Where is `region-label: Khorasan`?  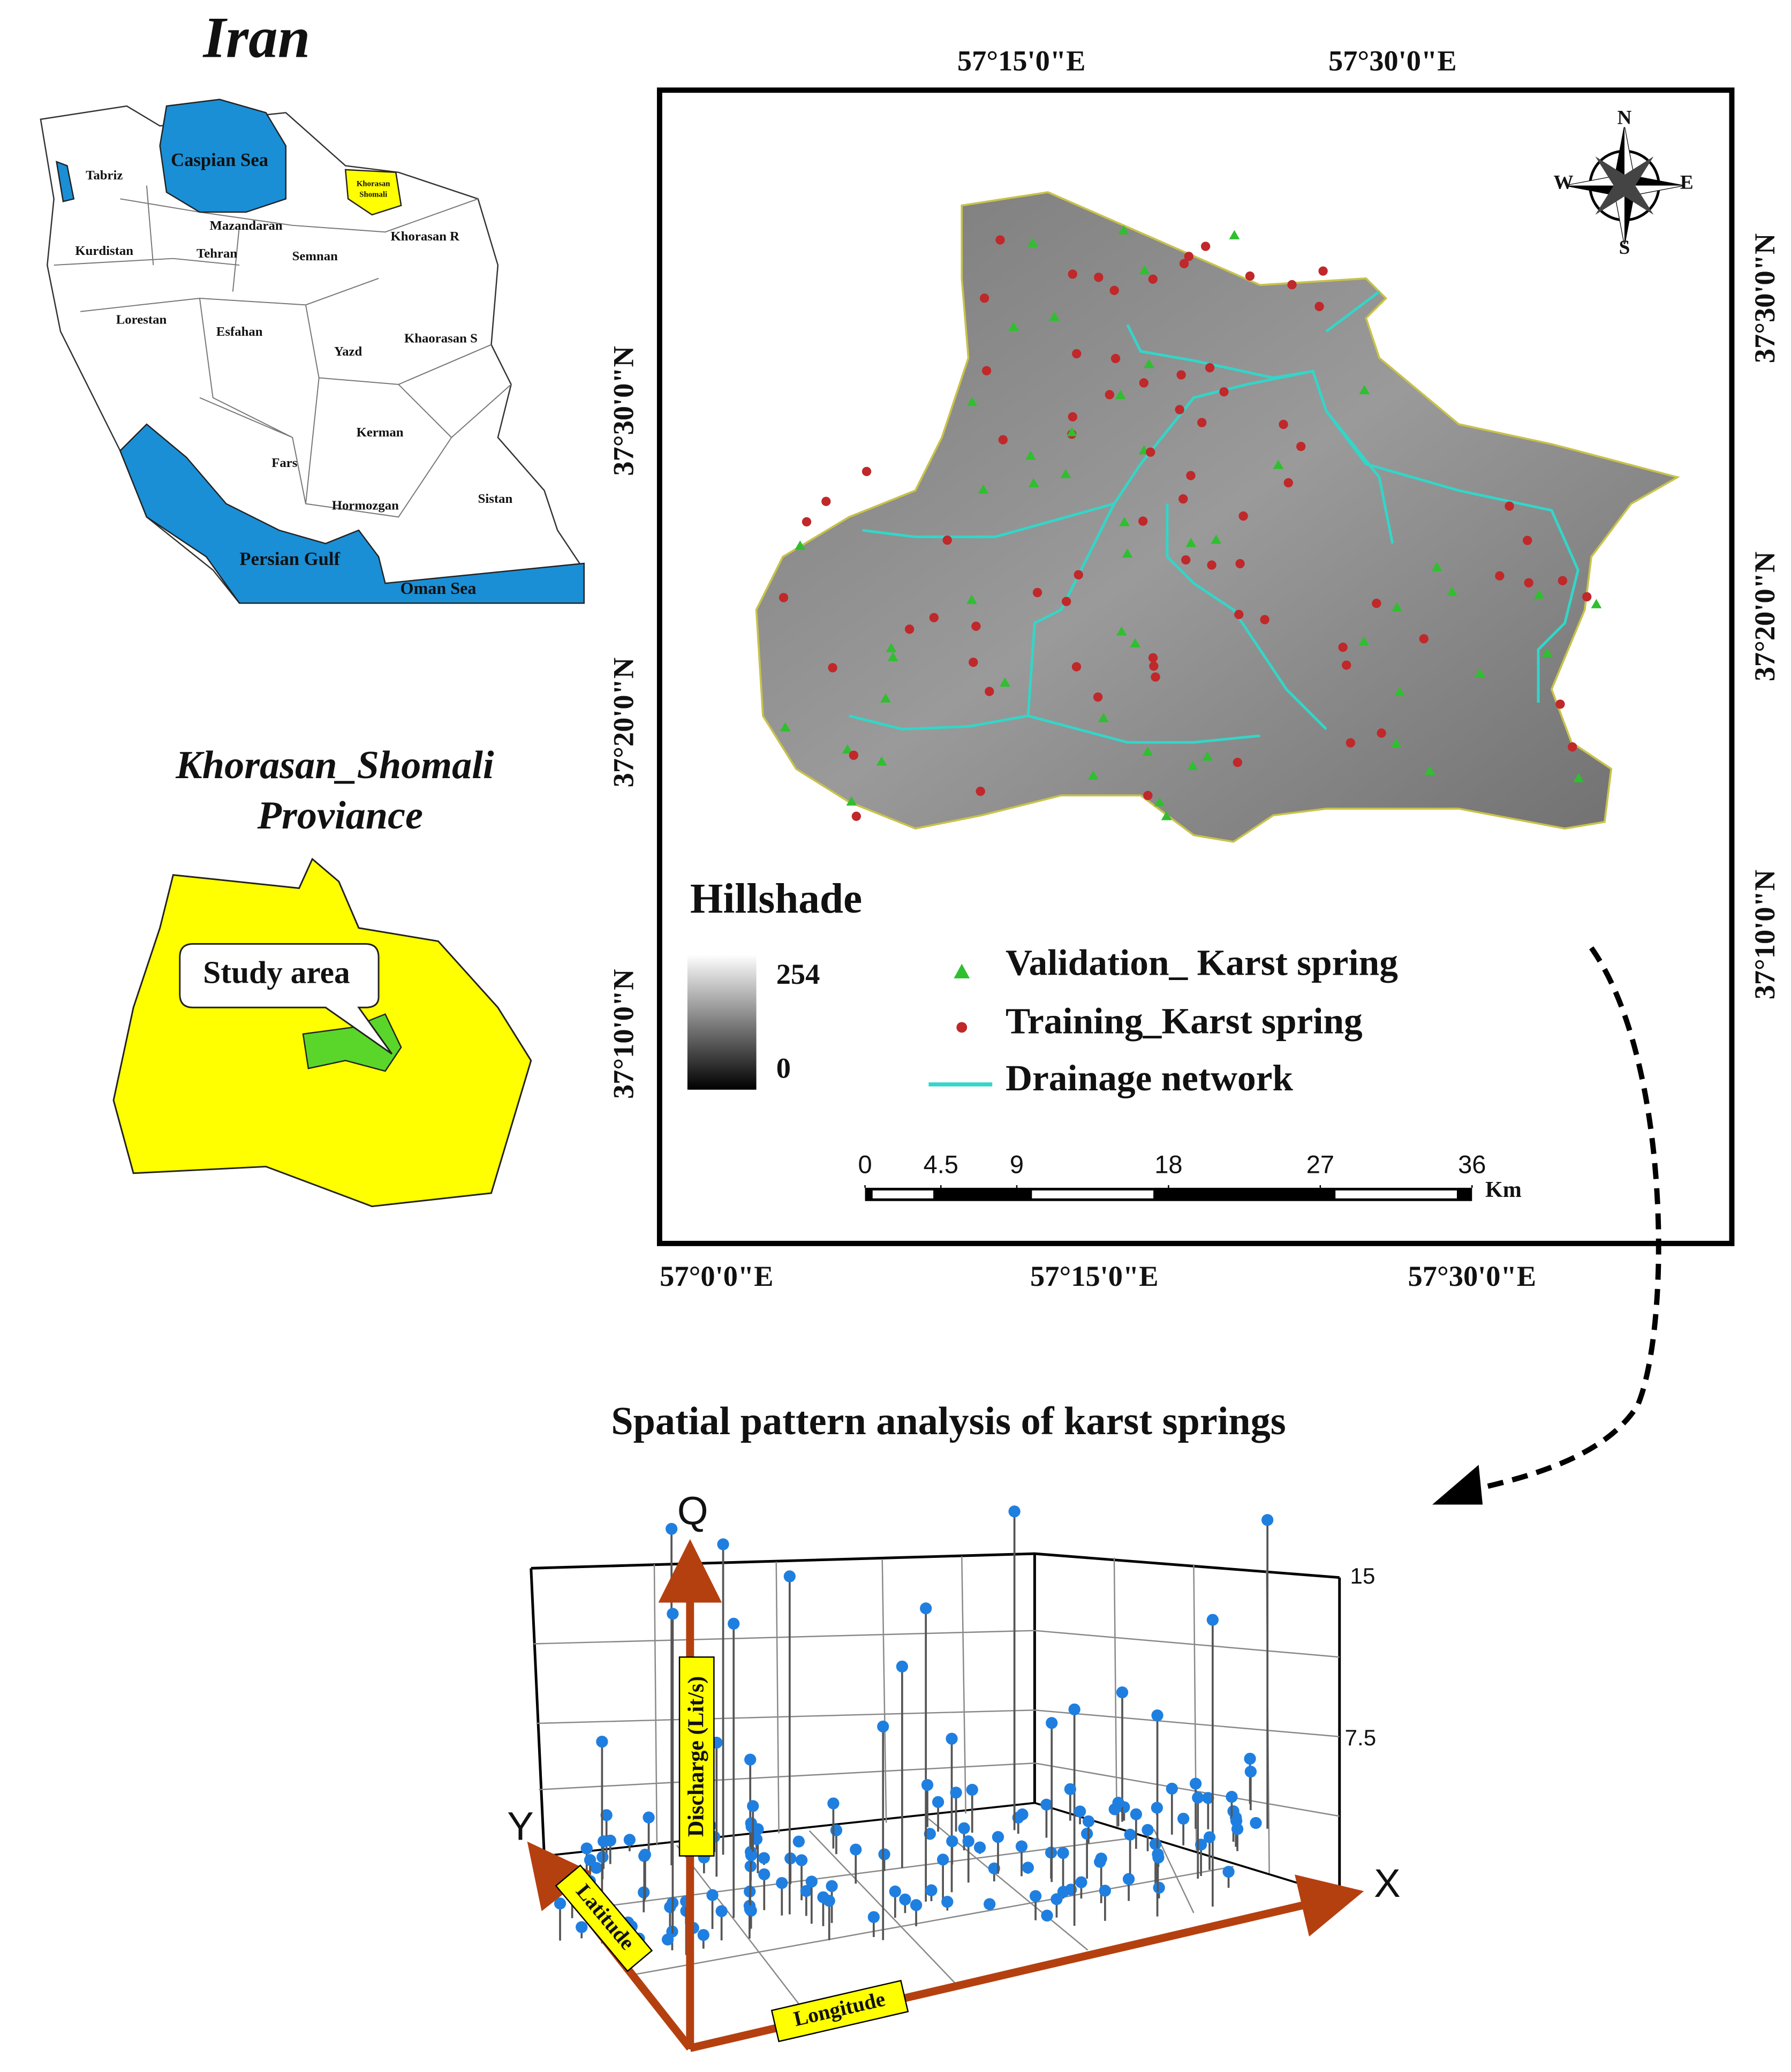
region-label: Khorasan is located at coordinates (373, 183).